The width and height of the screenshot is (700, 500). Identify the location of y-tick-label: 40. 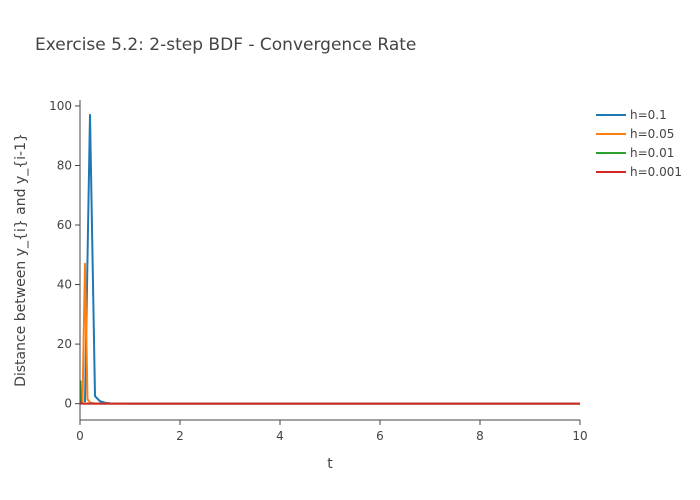
(64, 285).